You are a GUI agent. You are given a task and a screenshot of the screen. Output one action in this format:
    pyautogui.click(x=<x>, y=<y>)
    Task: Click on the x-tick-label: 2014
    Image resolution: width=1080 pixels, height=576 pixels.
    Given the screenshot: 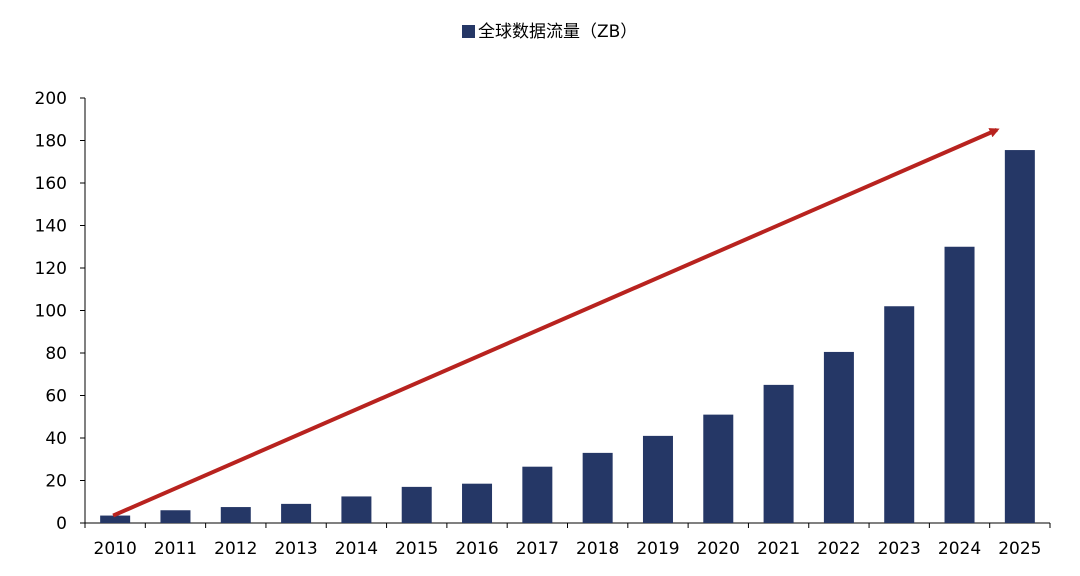 What is the action you would take?
    pyautogui.click(x=356, y=549)
    